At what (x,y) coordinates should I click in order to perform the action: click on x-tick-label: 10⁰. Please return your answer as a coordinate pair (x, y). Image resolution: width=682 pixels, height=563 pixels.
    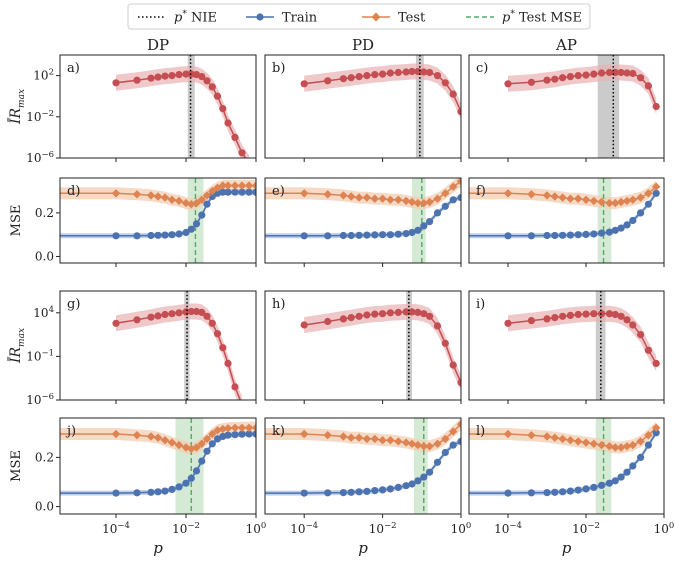
    Looking at the image, I should click on (461, 528).